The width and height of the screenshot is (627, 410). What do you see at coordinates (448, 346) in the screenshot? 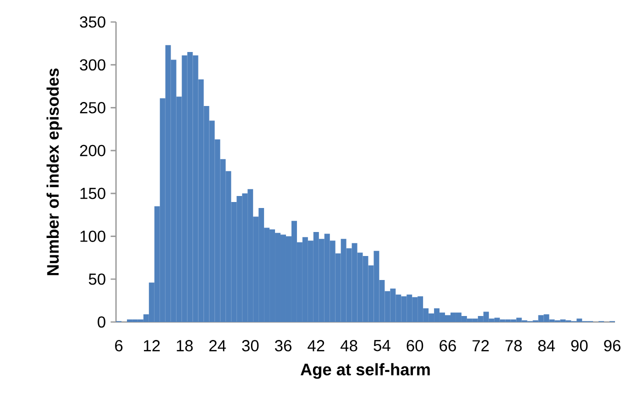
I see `x-tick-label: 66` at bounding box center [448, 346].